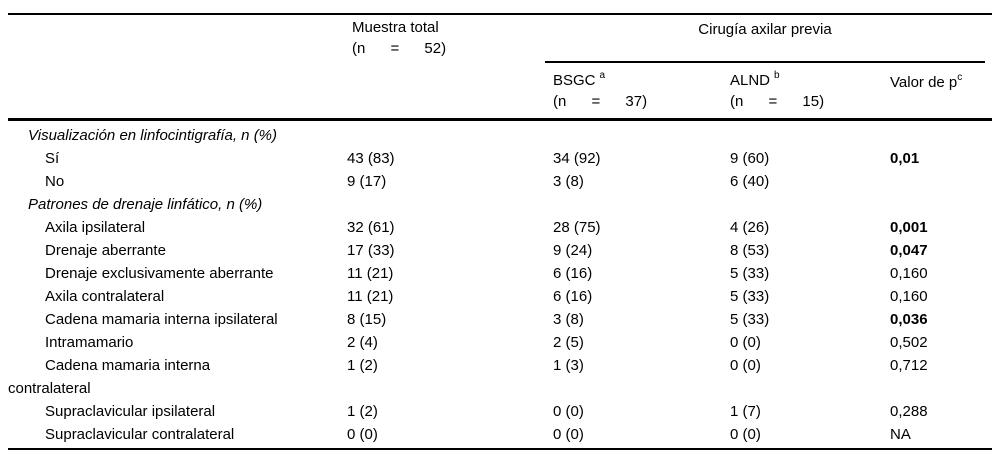  I want to click on cell-total: 2 (4), so click(362, 342).